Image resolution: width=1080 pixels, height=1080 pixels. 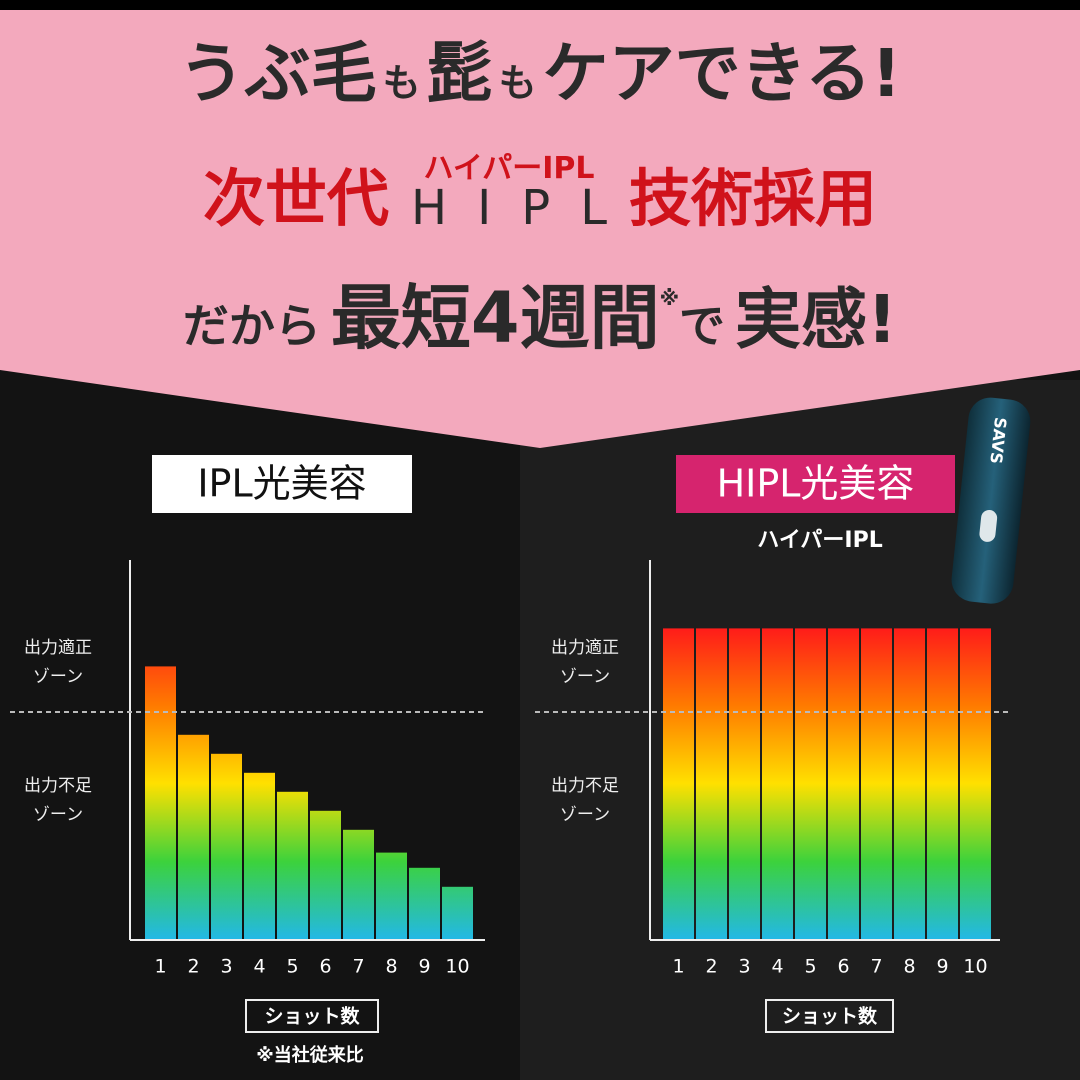 I want to click on footnote-mark: ※, so click(x=669, y=298).